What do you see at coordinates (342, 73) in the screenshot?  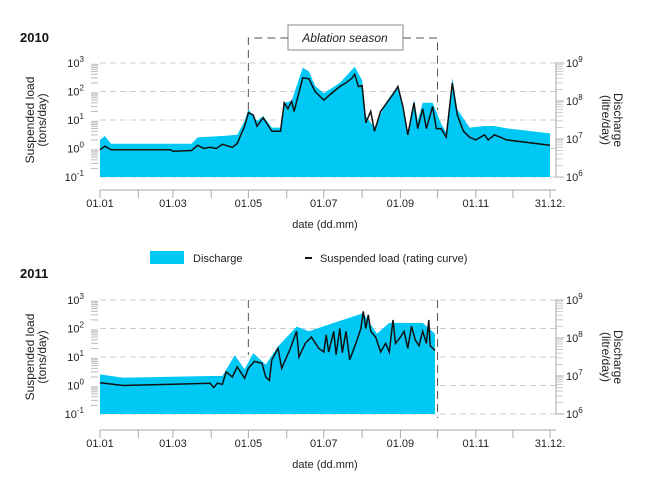 I see `ablation-bracket` at bounding box center [342, 73].